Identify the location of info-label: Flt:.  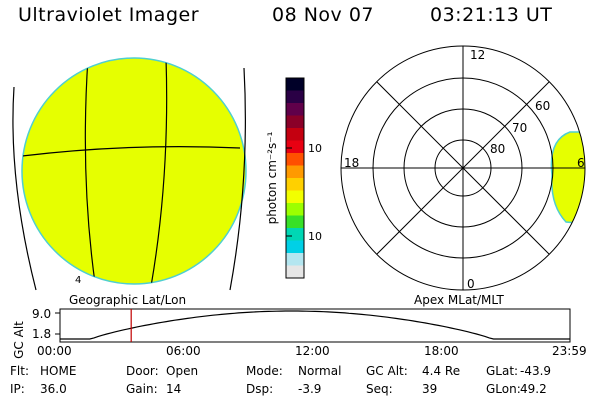
(19, 371).